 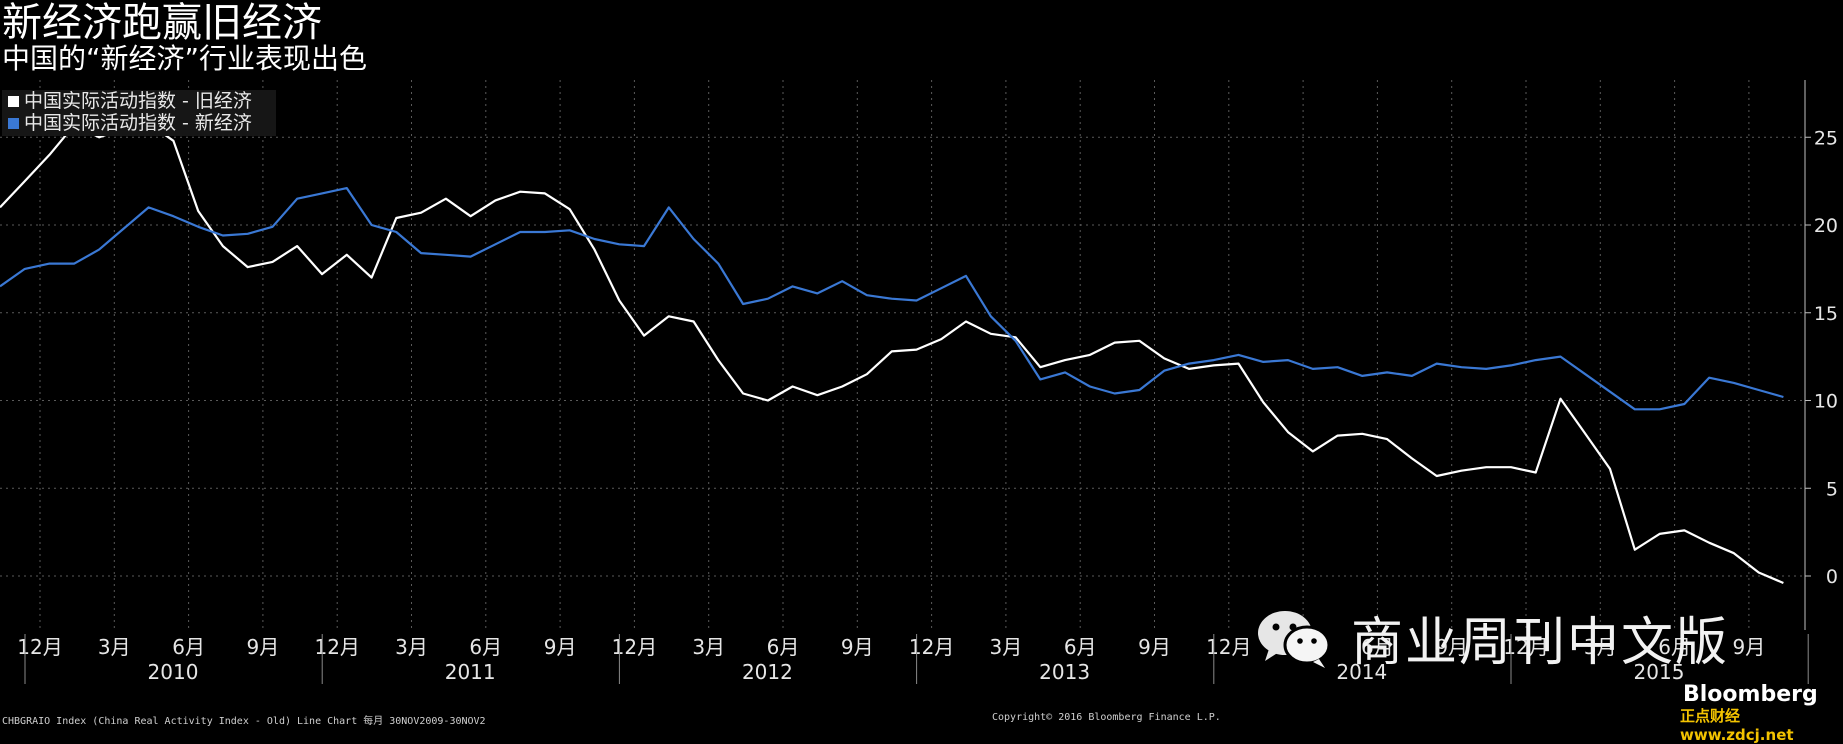 I want to click on x-year-label: 2013, so click(x=1064, y=672).